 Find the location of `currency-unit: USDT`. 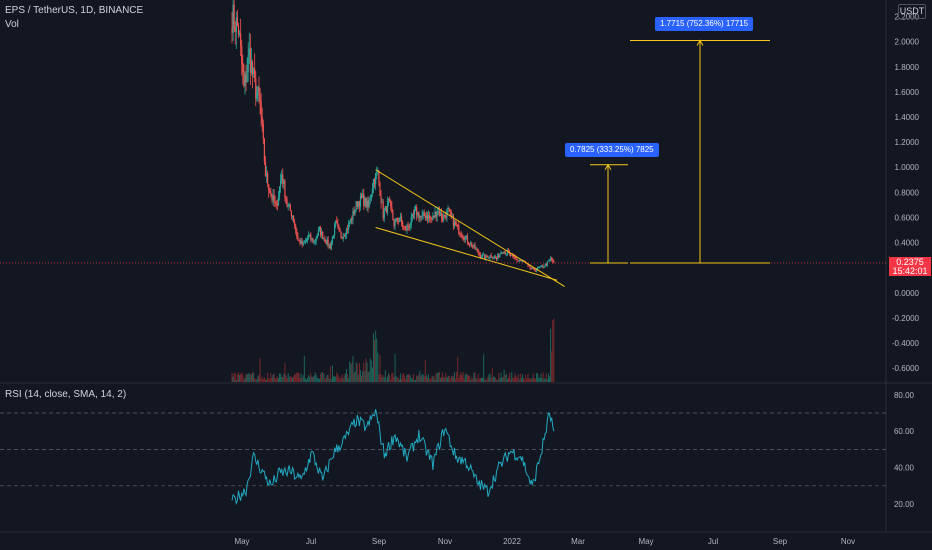

currency-unit: USDT is located at coordinates (912, 11).